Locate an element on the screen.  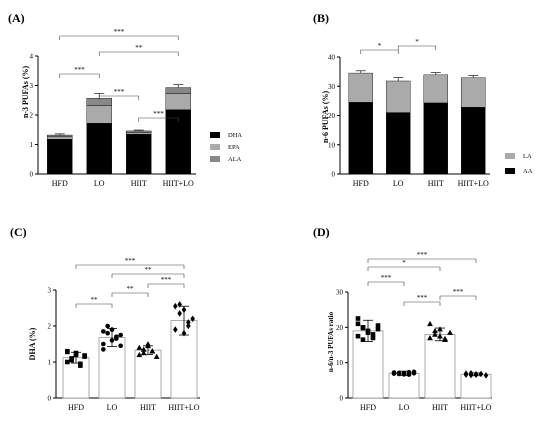
y-tick-label: 3 is located at coordinates (50, 291).